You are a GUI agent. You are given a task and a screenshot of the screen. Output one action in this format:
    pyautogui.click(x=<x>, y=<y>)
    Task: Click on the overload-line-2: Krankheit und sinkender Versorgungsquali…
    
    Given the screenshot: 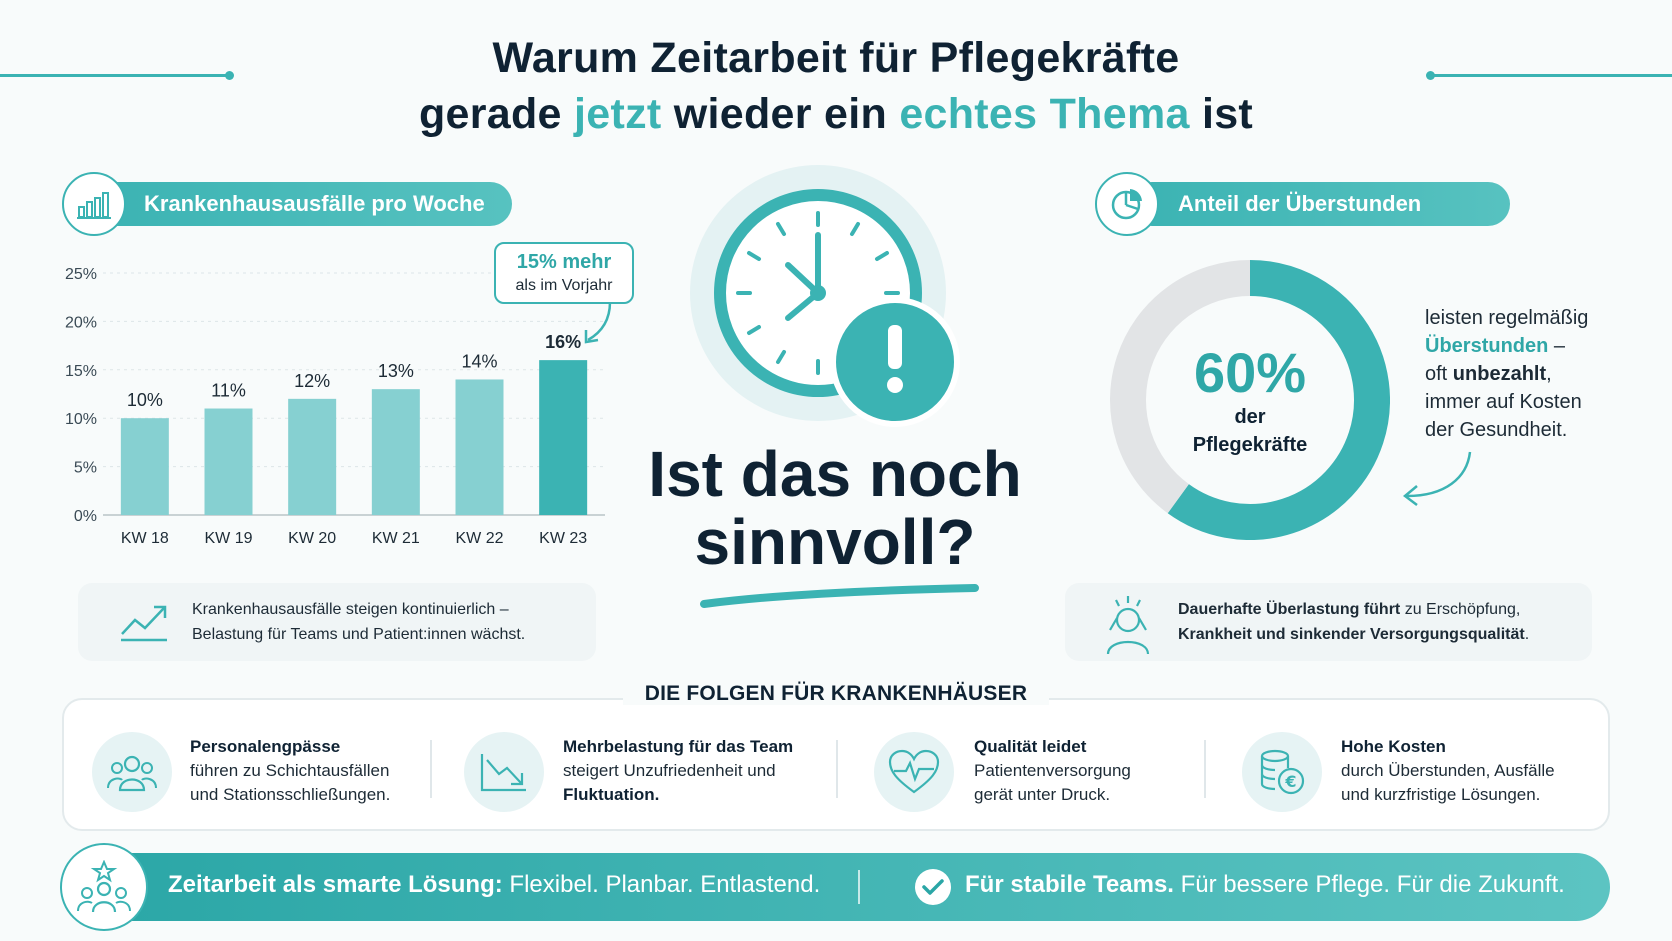 What is the action you would take?
    pyautogui.click(x=1353, y=634)
    